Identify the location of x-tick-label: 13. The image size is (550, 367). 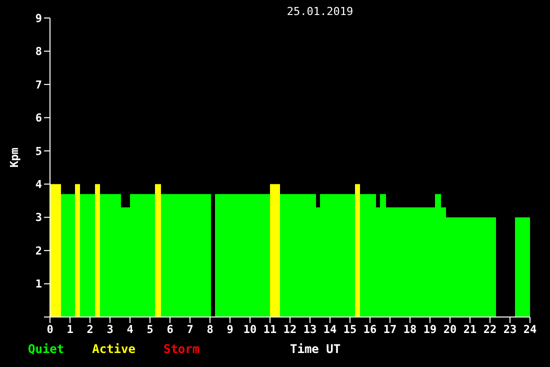
(310, 329).